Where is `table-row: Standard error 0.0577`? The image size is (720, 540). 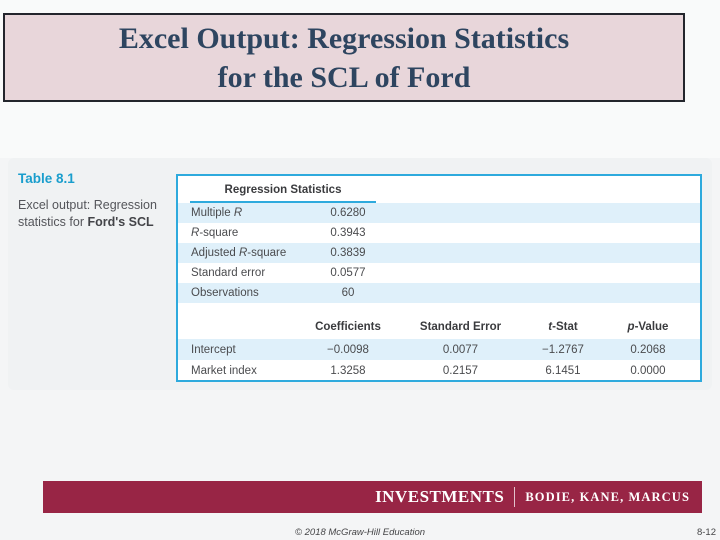
table-row: Standard error 0.0577 is located at coordinates (439, 273).